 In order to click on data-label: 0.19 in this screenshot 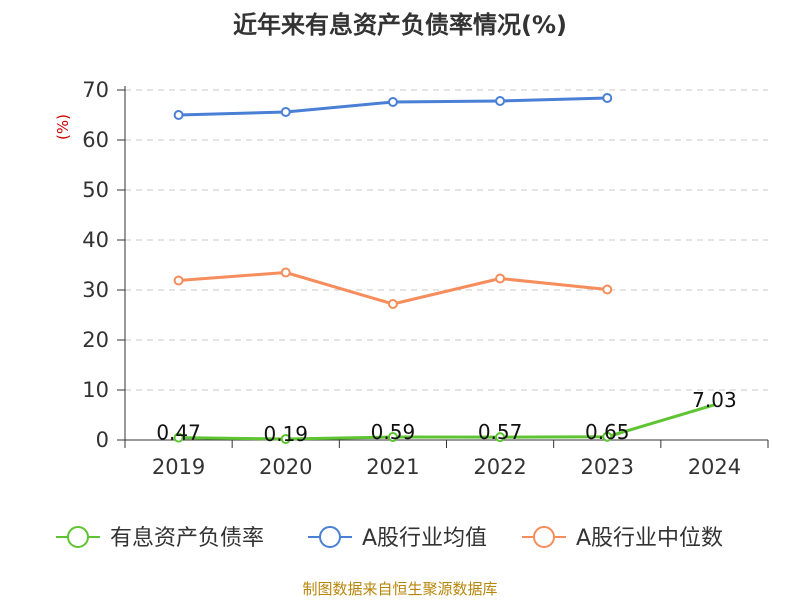, I will do `click(285, 434)`.